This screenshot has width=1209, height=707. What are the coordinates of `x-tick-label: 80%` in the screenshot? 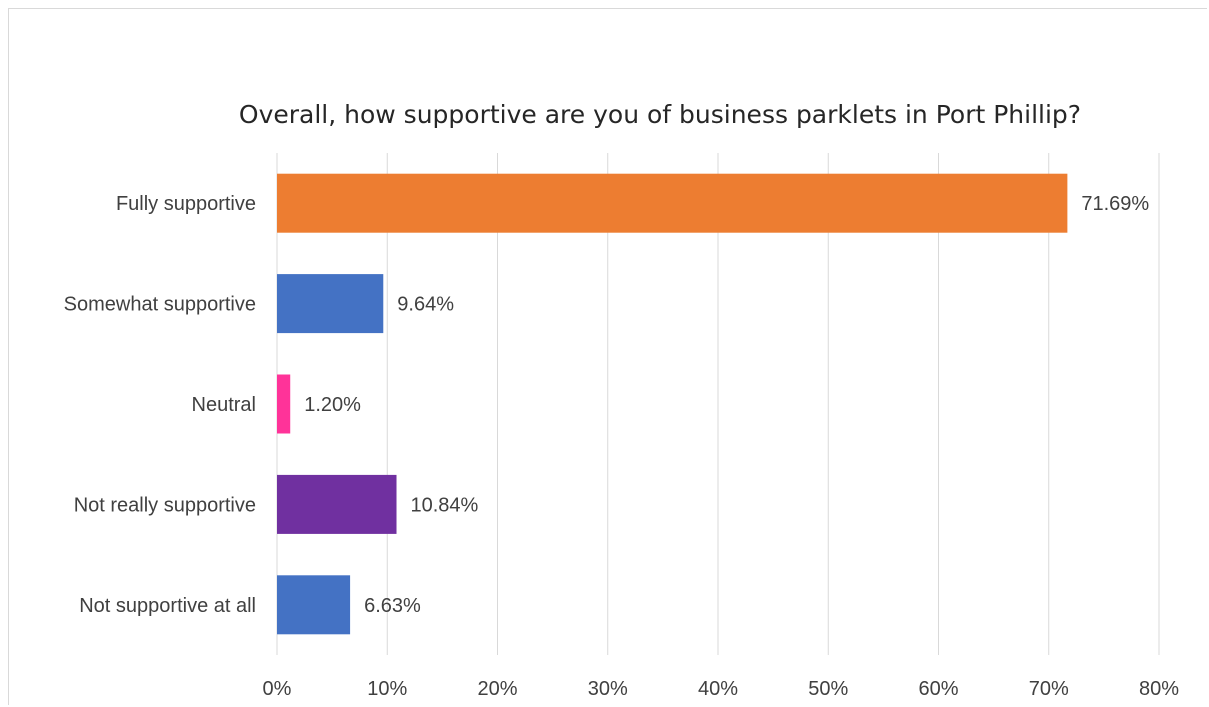 It's located at (1159, 689).